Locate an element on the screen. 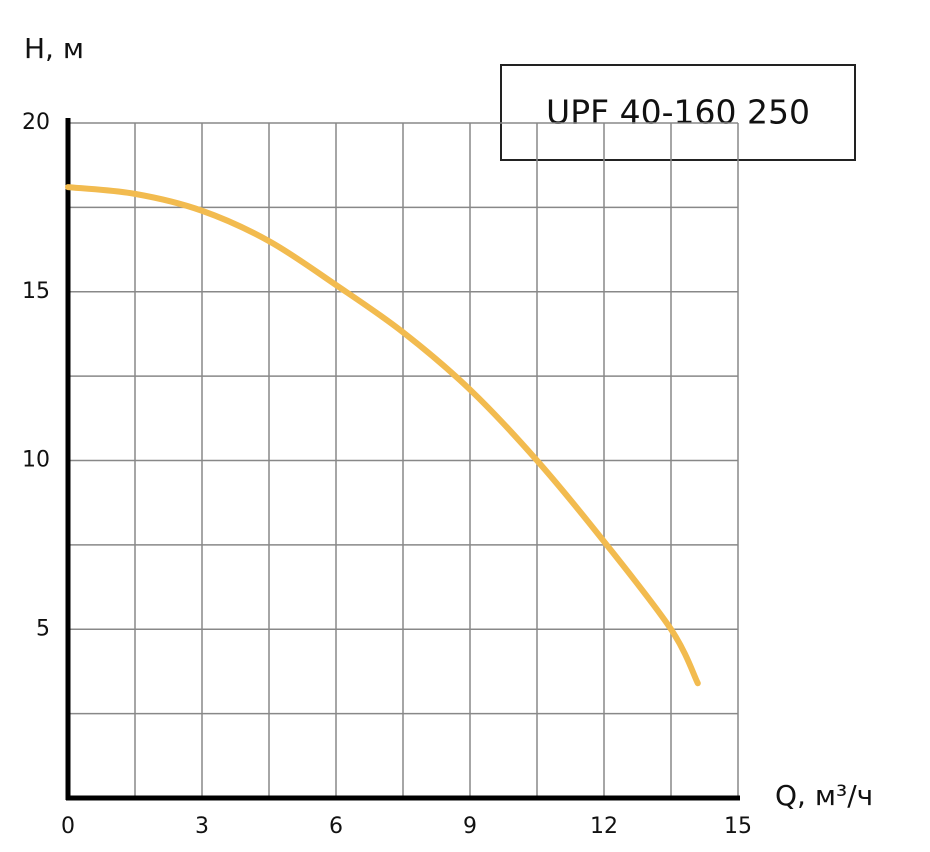 The width and height of the screenshot is (930, 852). chart-title: UPF 40-160 250 is located at coordinates (678, 112).